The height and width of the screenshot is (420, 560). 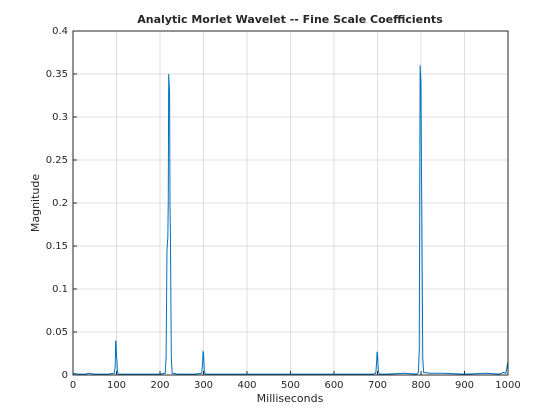 I want to click on x-tick-label: 900, so click(x=464, y=385).